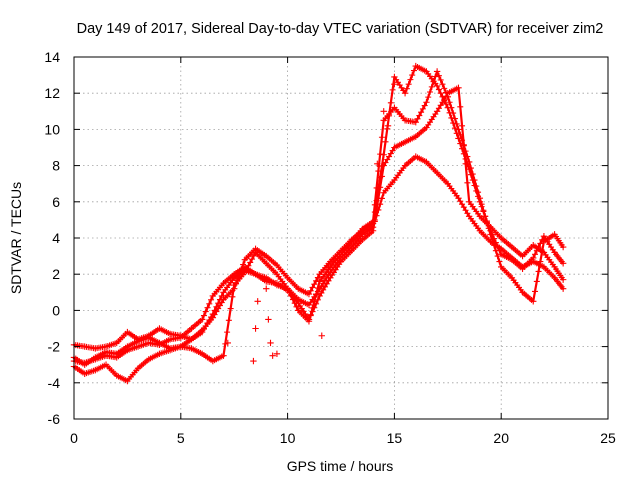 The width and height of the screenshot is (640, 480). Describe the element at coordinates (74, 438) in the screenshot. I see `x-tick-label: 0` at that location.